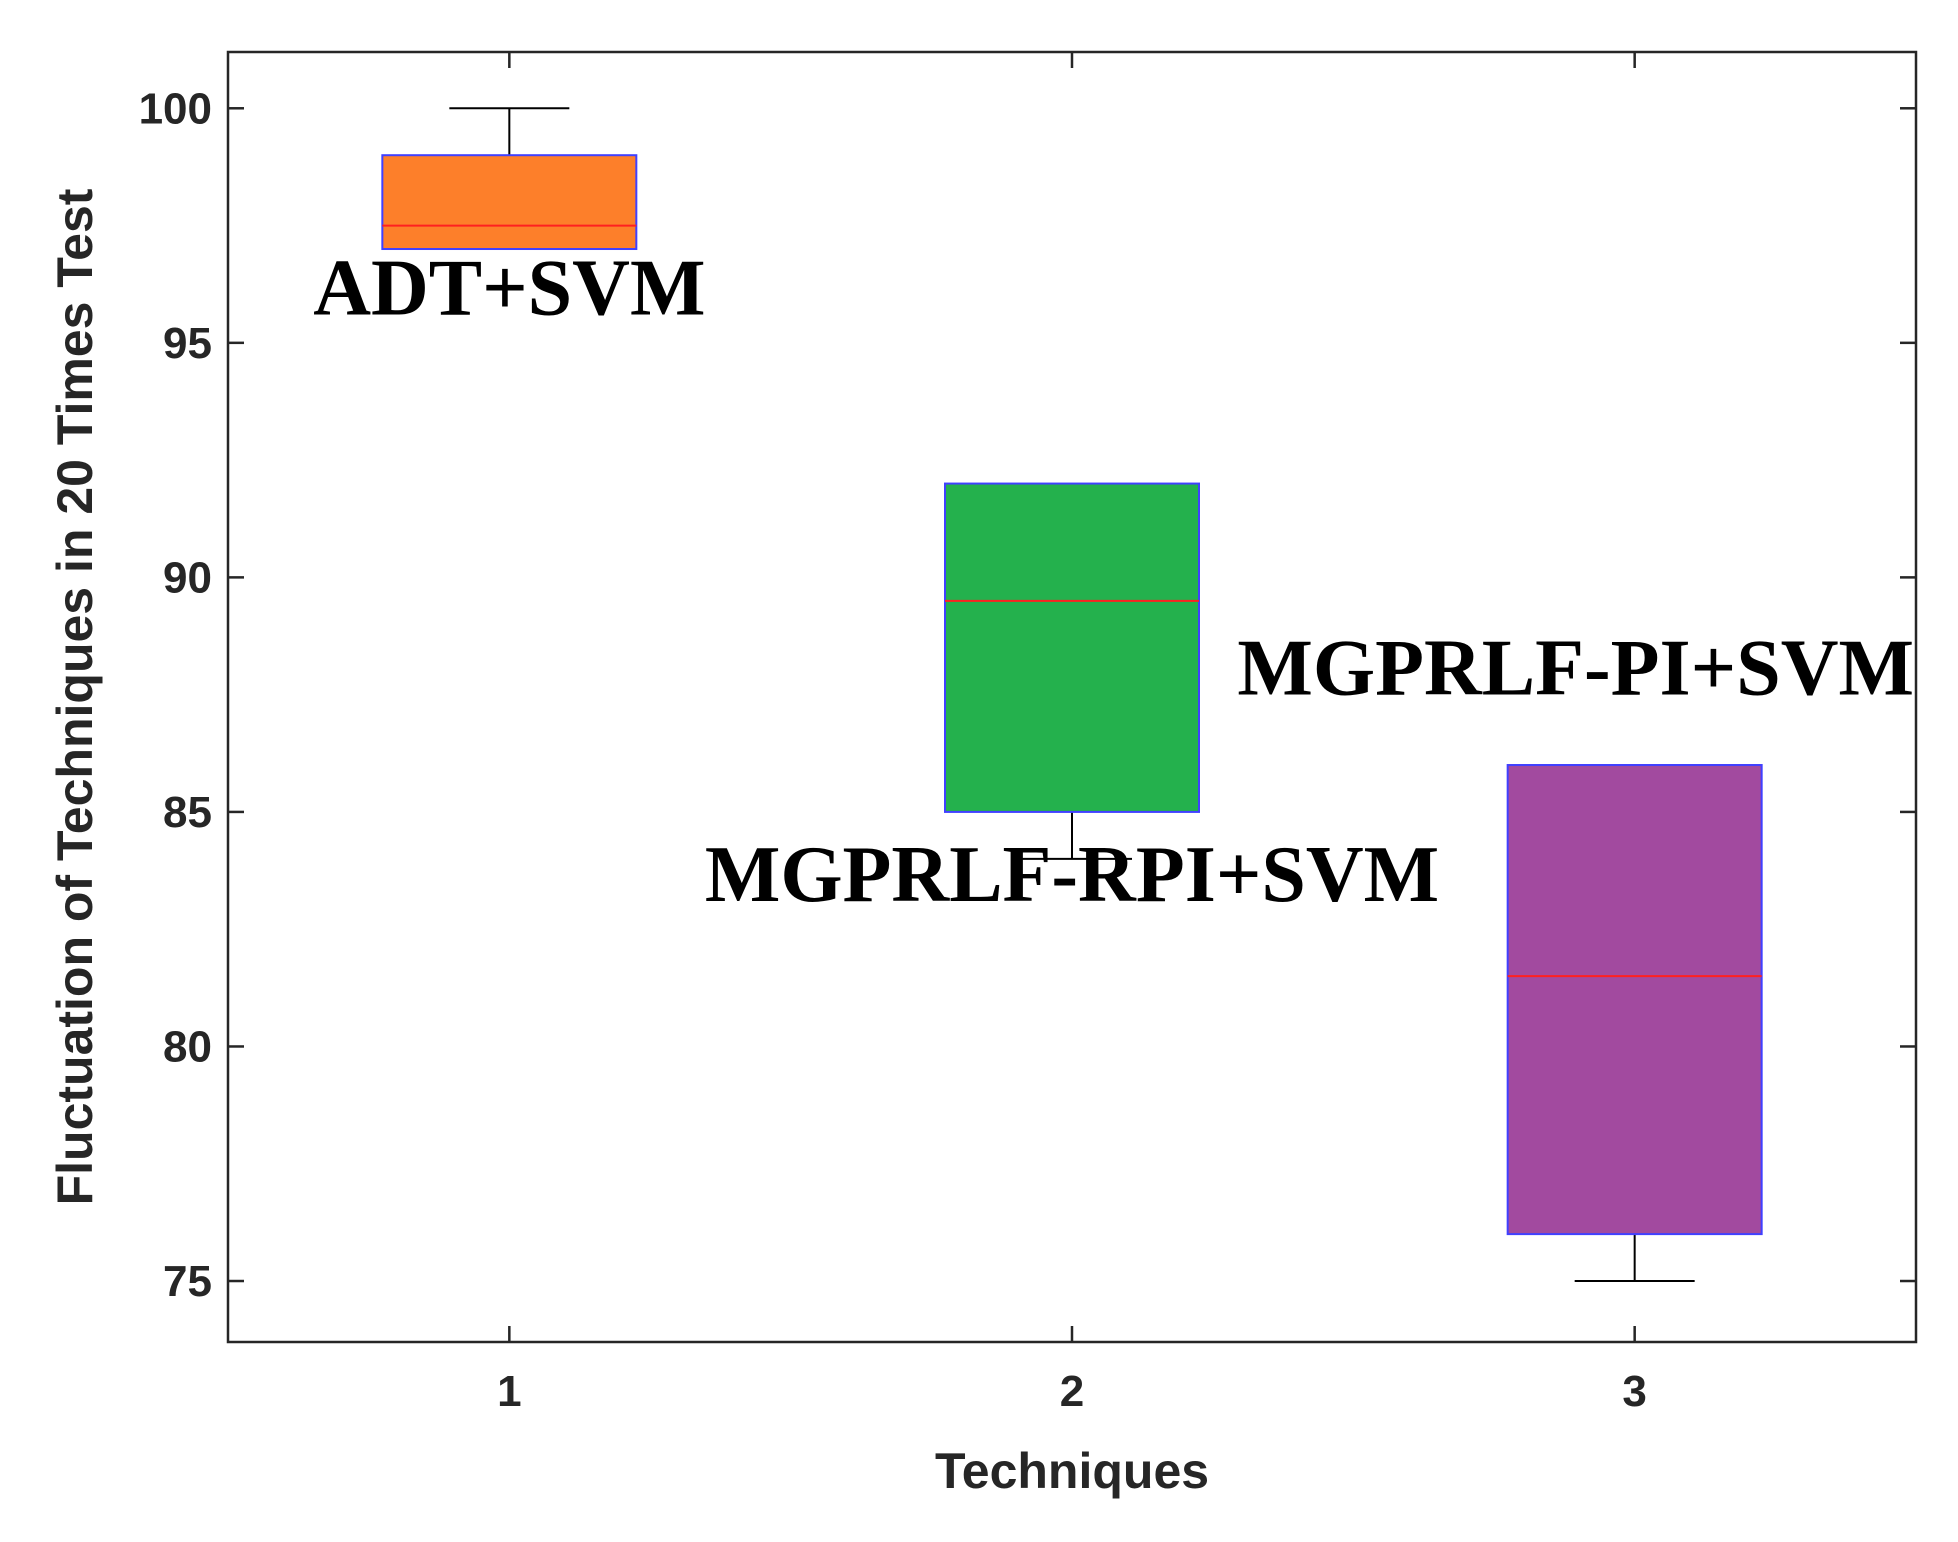  Describe the element at coordinates (1575, 669) in the screenshot. I see `annotation-label-3: MGPRLF-PI+SVM` at that location.